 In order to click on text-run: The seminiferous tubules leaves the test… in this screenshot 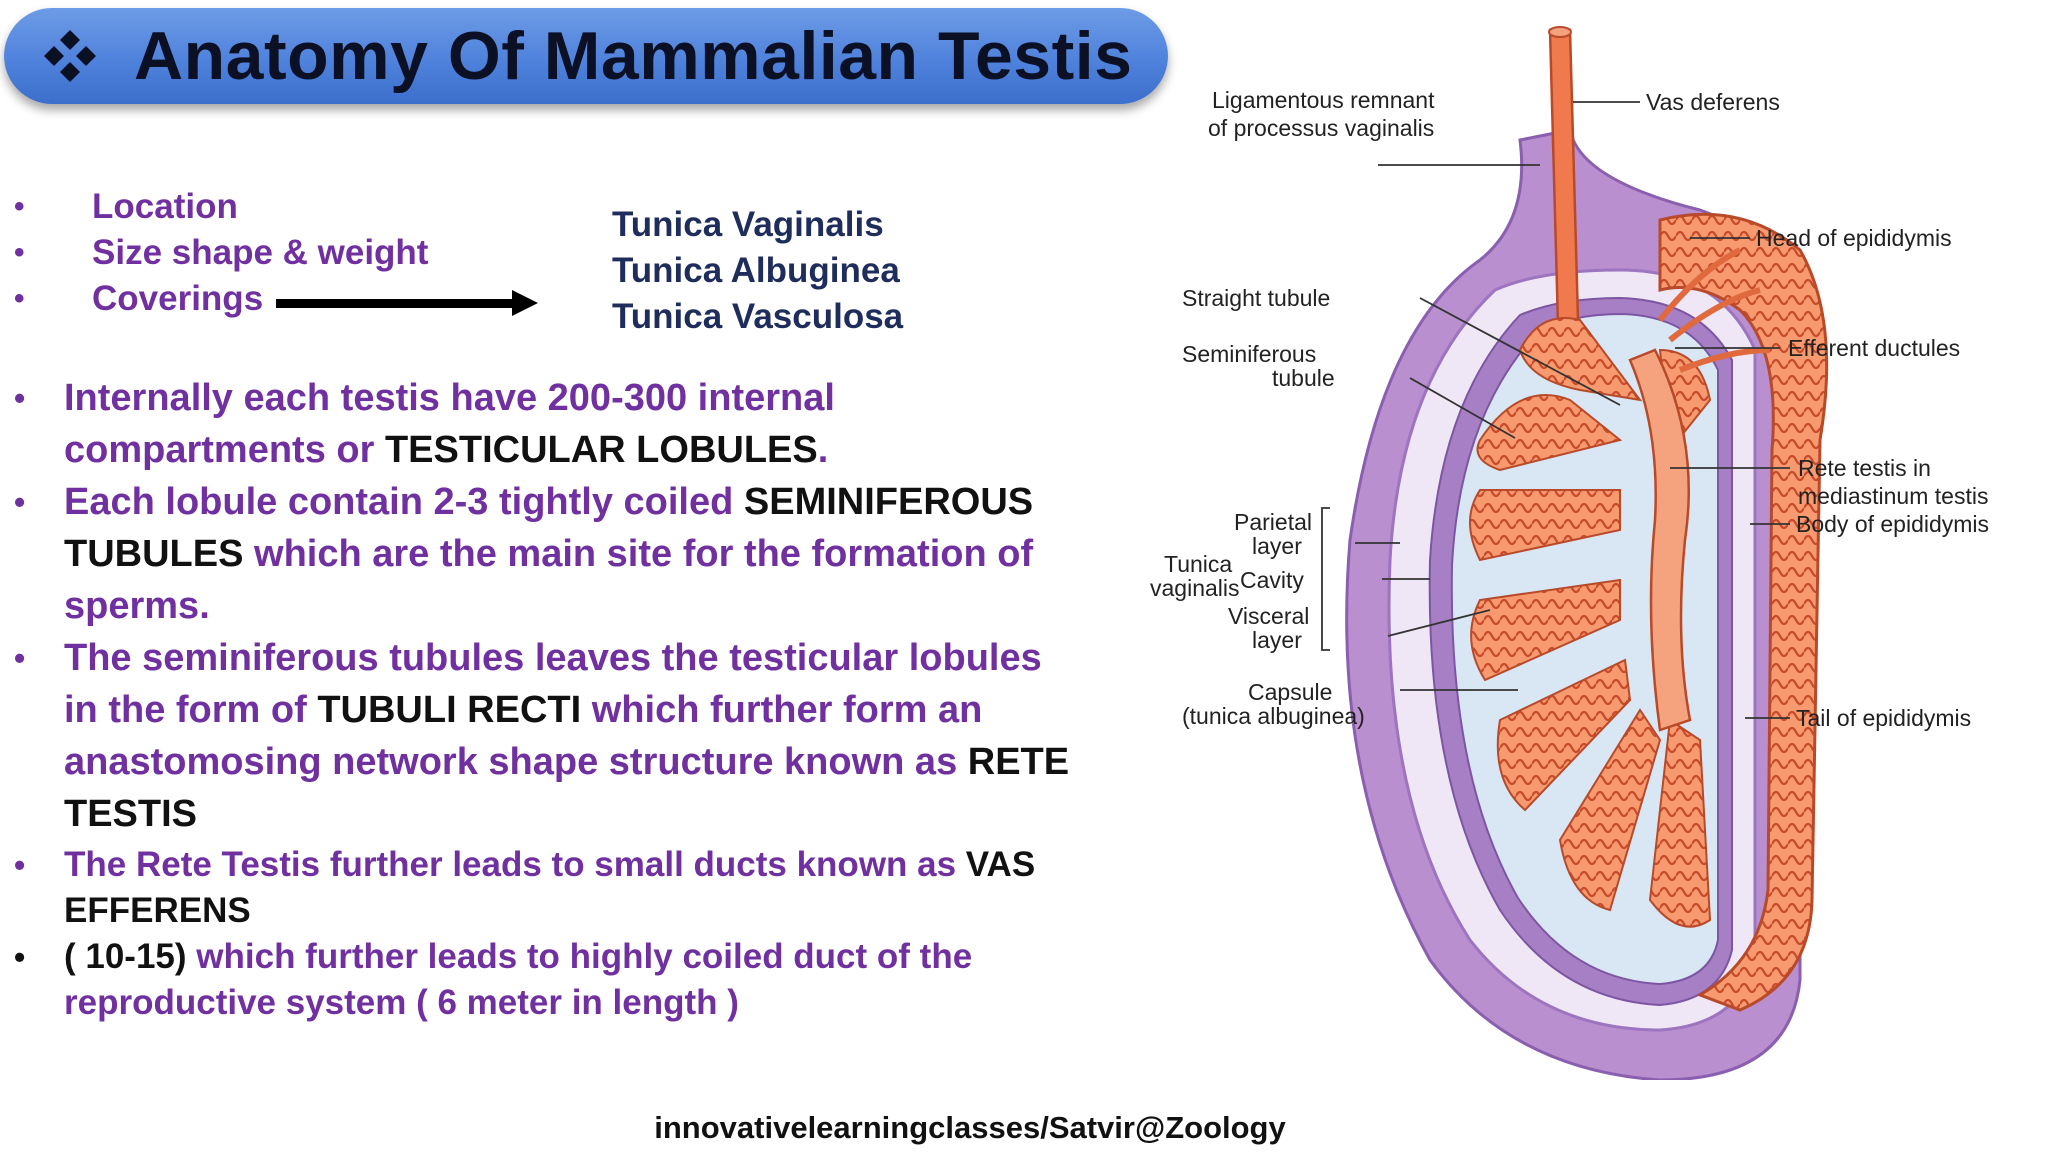, I will do `click(553, 684)`.